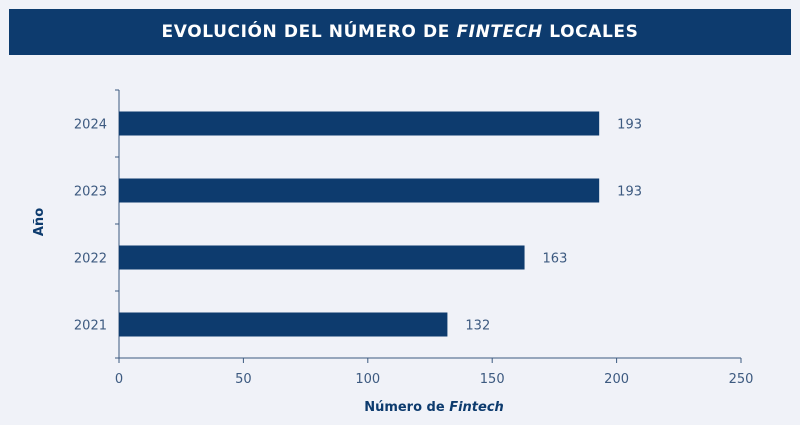 The height and width of the screenshot is (425, 800). Describe the element at coordinates (492, 379) in the screenshot. I see `x-tick-label: 150` at that location.